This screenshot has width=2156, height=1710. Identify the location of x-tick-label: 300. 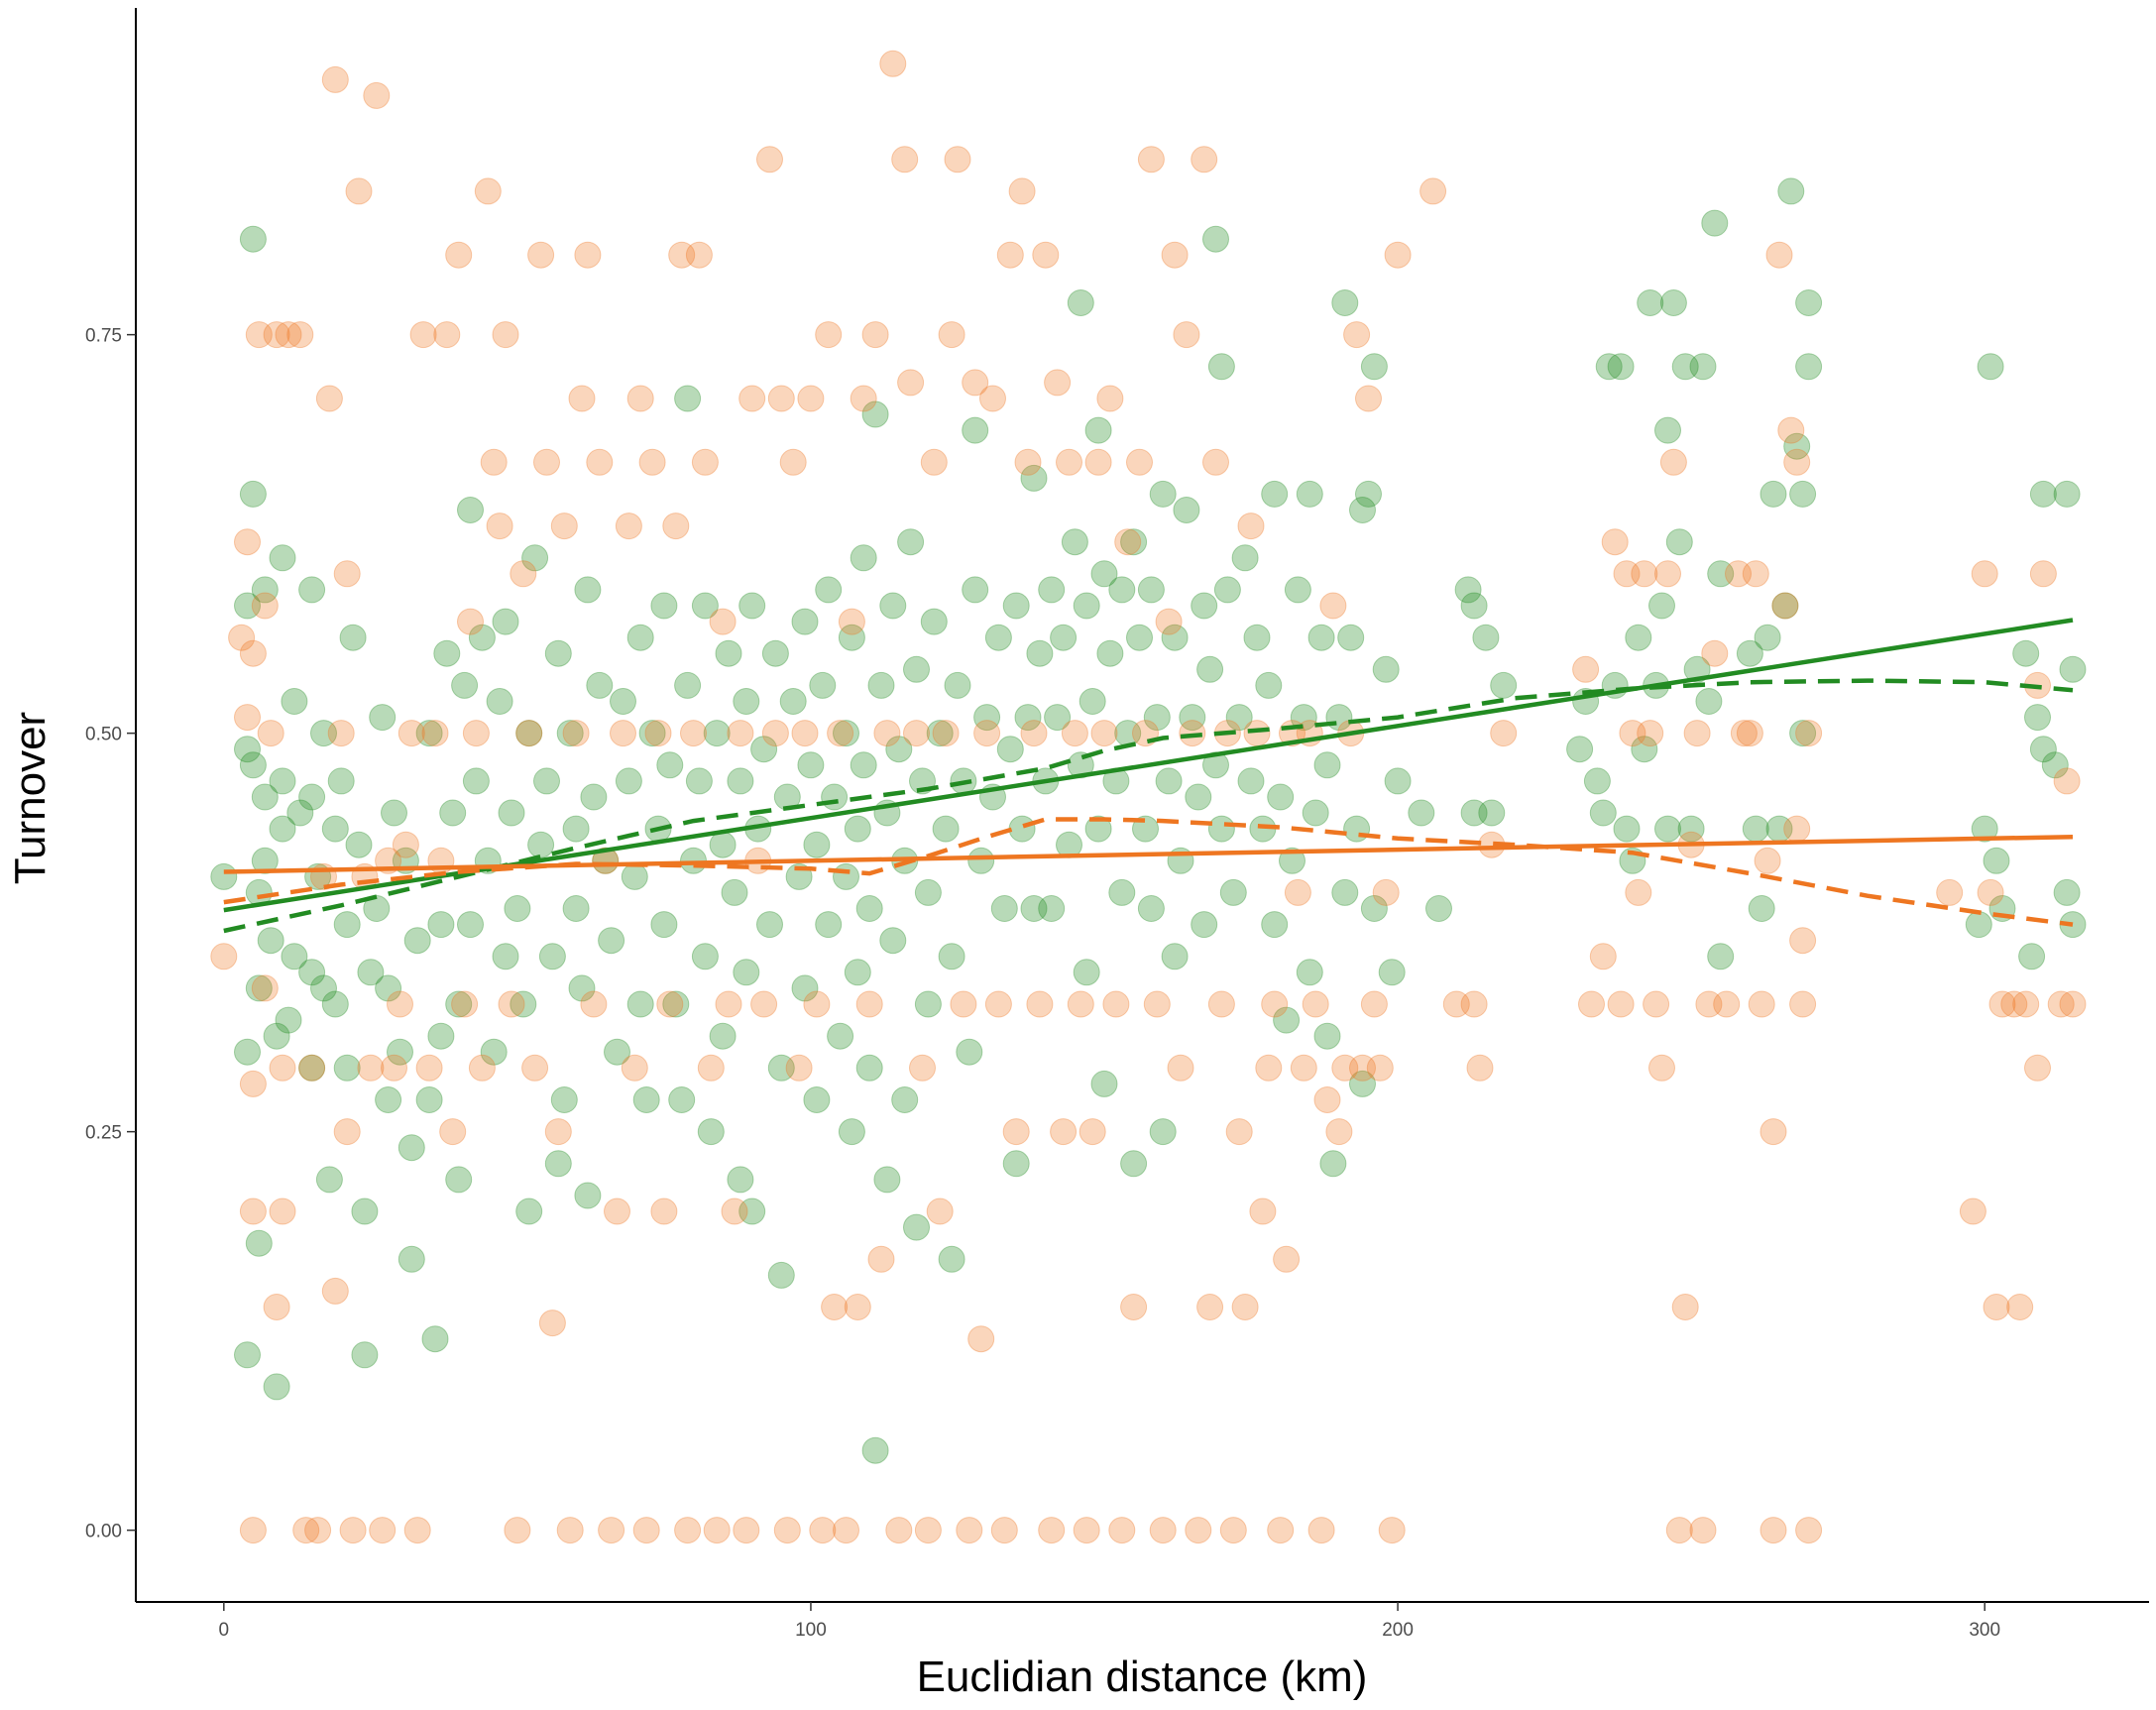
(1985, 1631).